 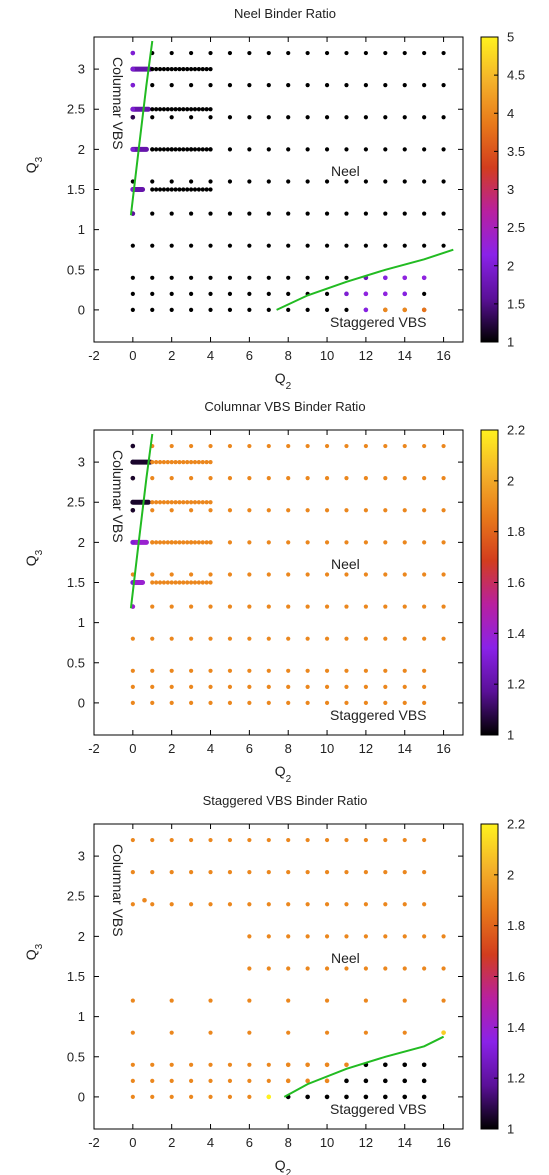 What do you see at coordinates (378, 715) in the screenshot?
I see `region-label-staggered: Staggered VBS` at bounding box center [378, 715].